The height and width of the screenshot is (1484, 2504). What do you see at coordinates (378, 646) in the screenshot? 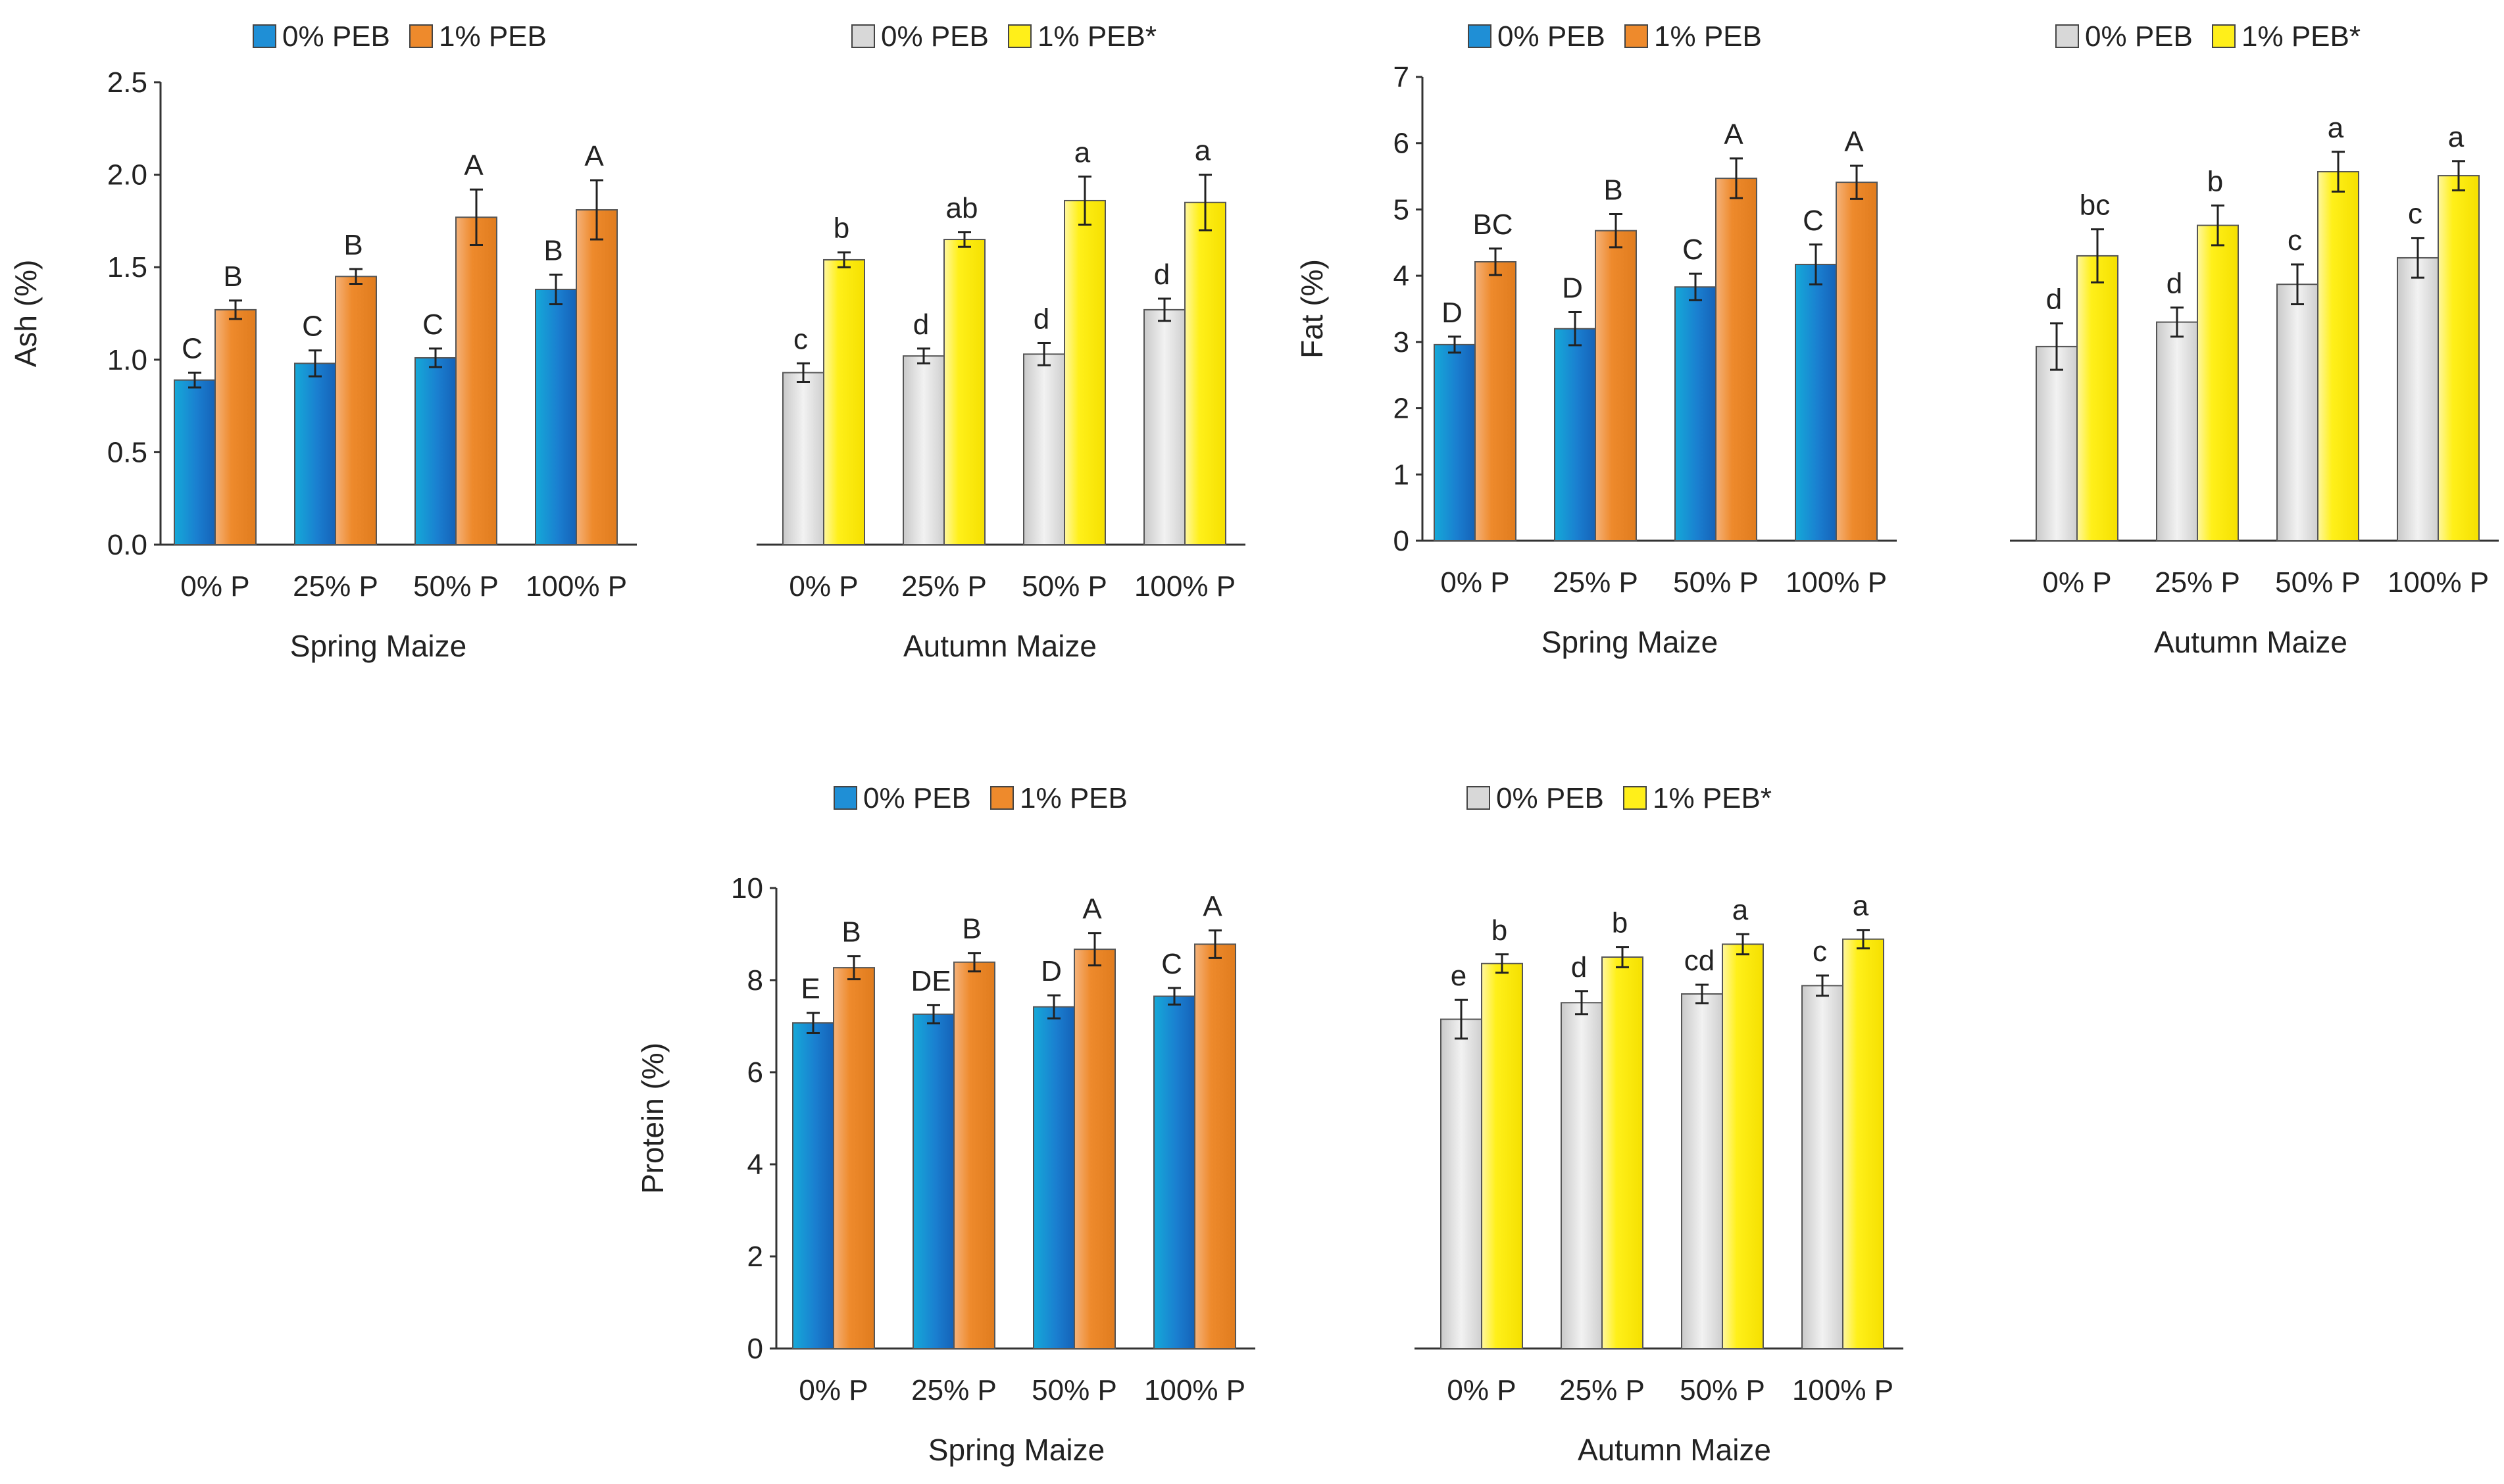
I see `group-label: Spring Maize` at bounding box center [378, 646].